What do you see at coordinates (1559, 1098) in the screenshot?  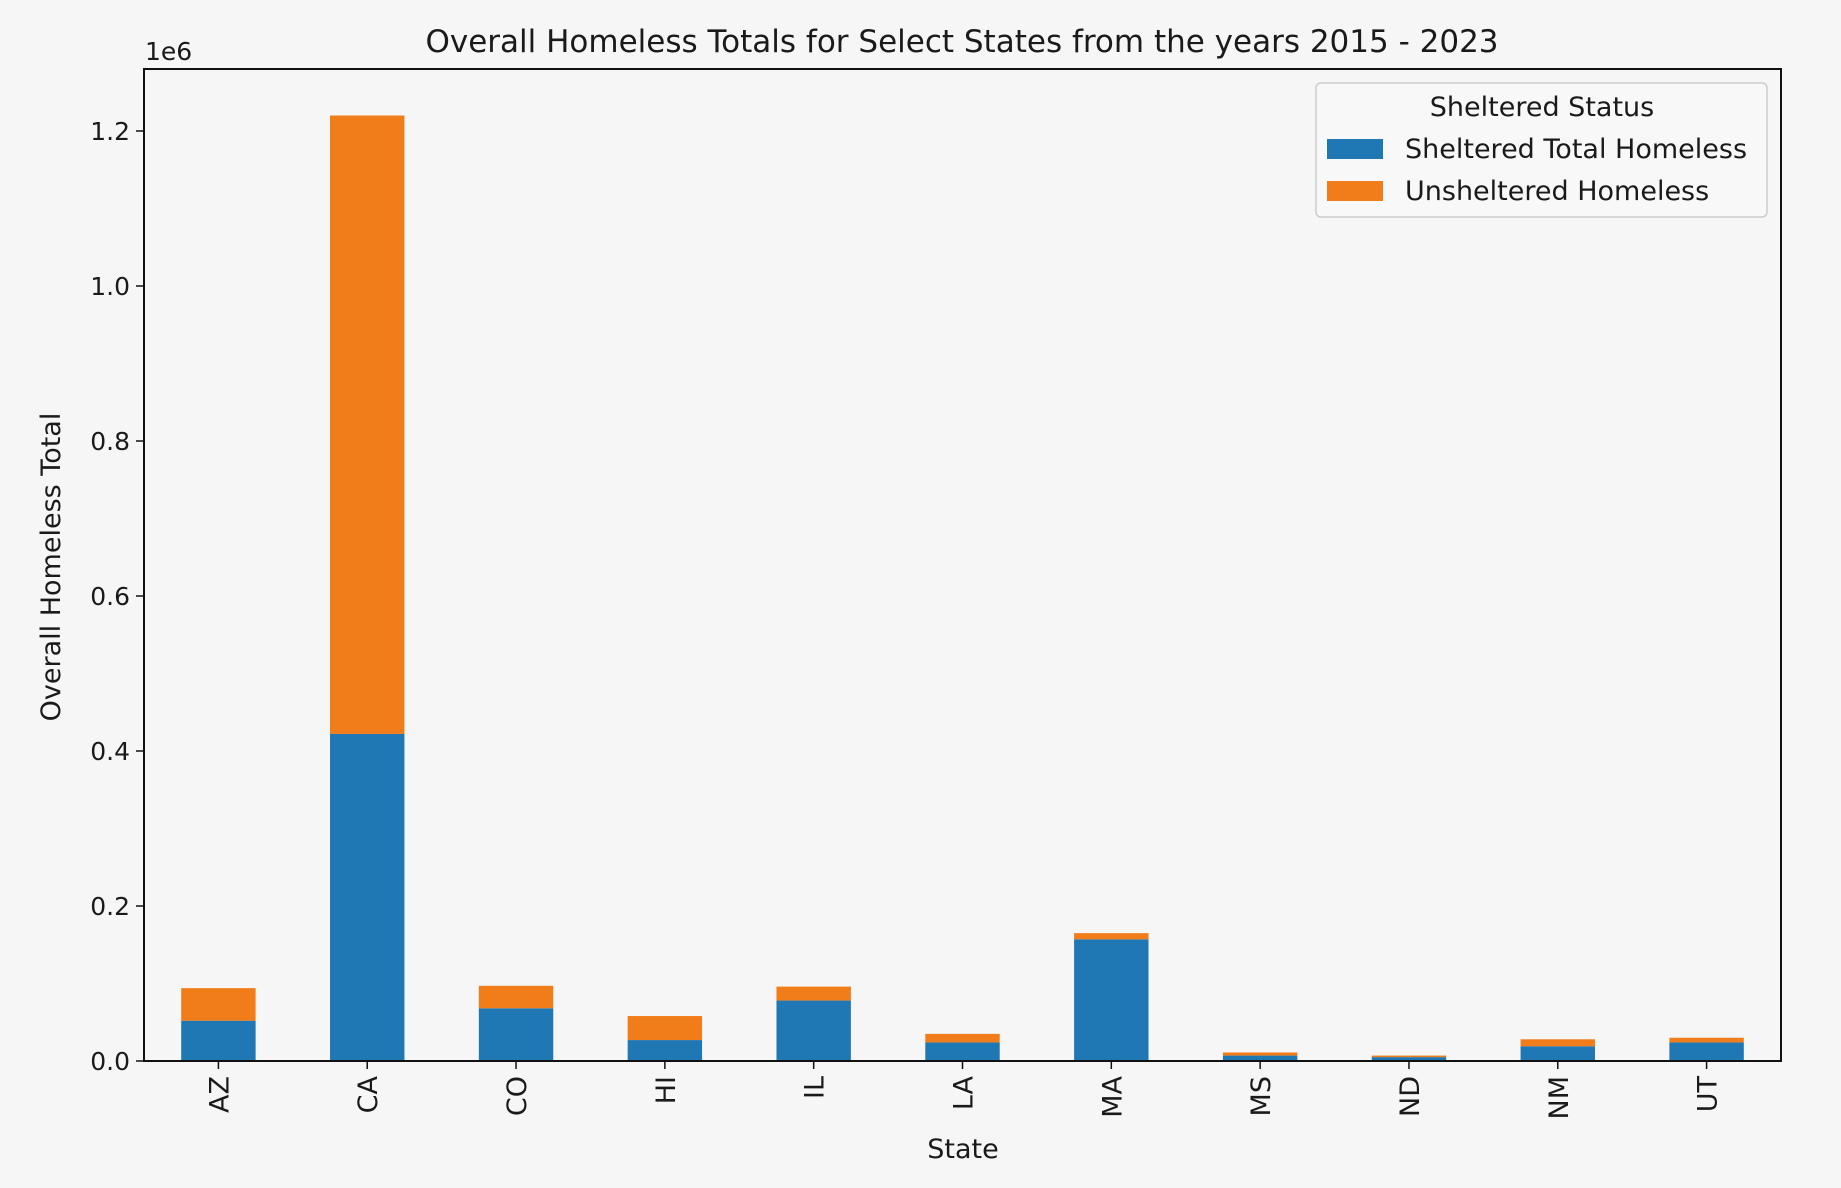 I see `x-tick-label: NM` at bounding box center [1559, 1098].